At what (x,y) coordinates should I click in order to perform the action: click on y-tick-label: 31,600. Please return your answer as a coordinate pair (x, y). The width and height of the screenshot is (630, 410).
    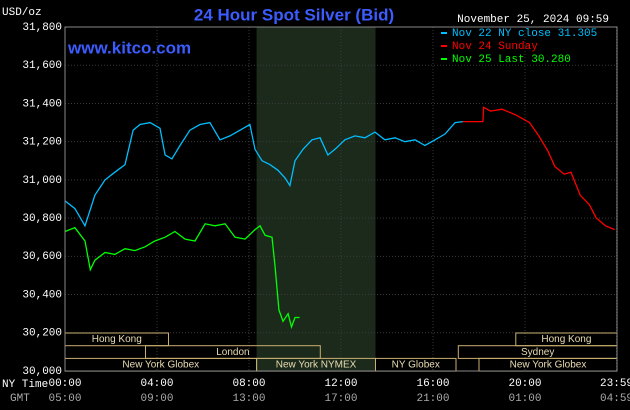
    Looking at the image, I should click on (42, 66).